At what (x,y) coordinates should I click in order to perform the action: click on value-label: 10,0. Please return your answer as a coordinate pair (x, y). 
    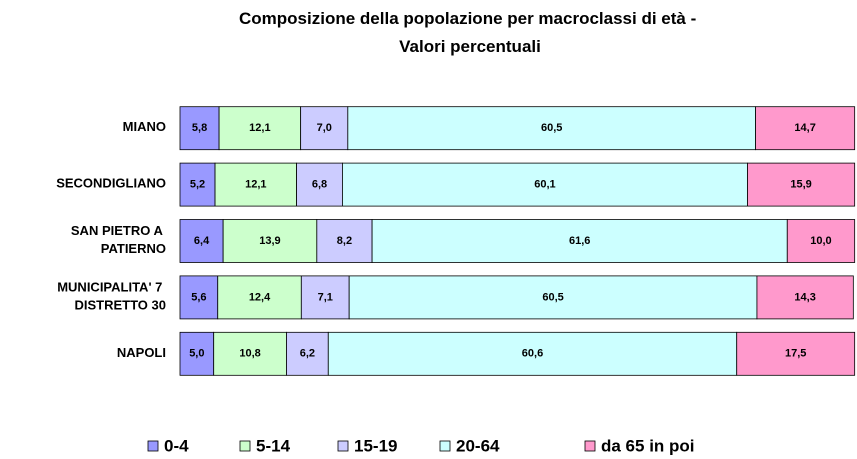
    Looking at the image, I should click on (820, 241).